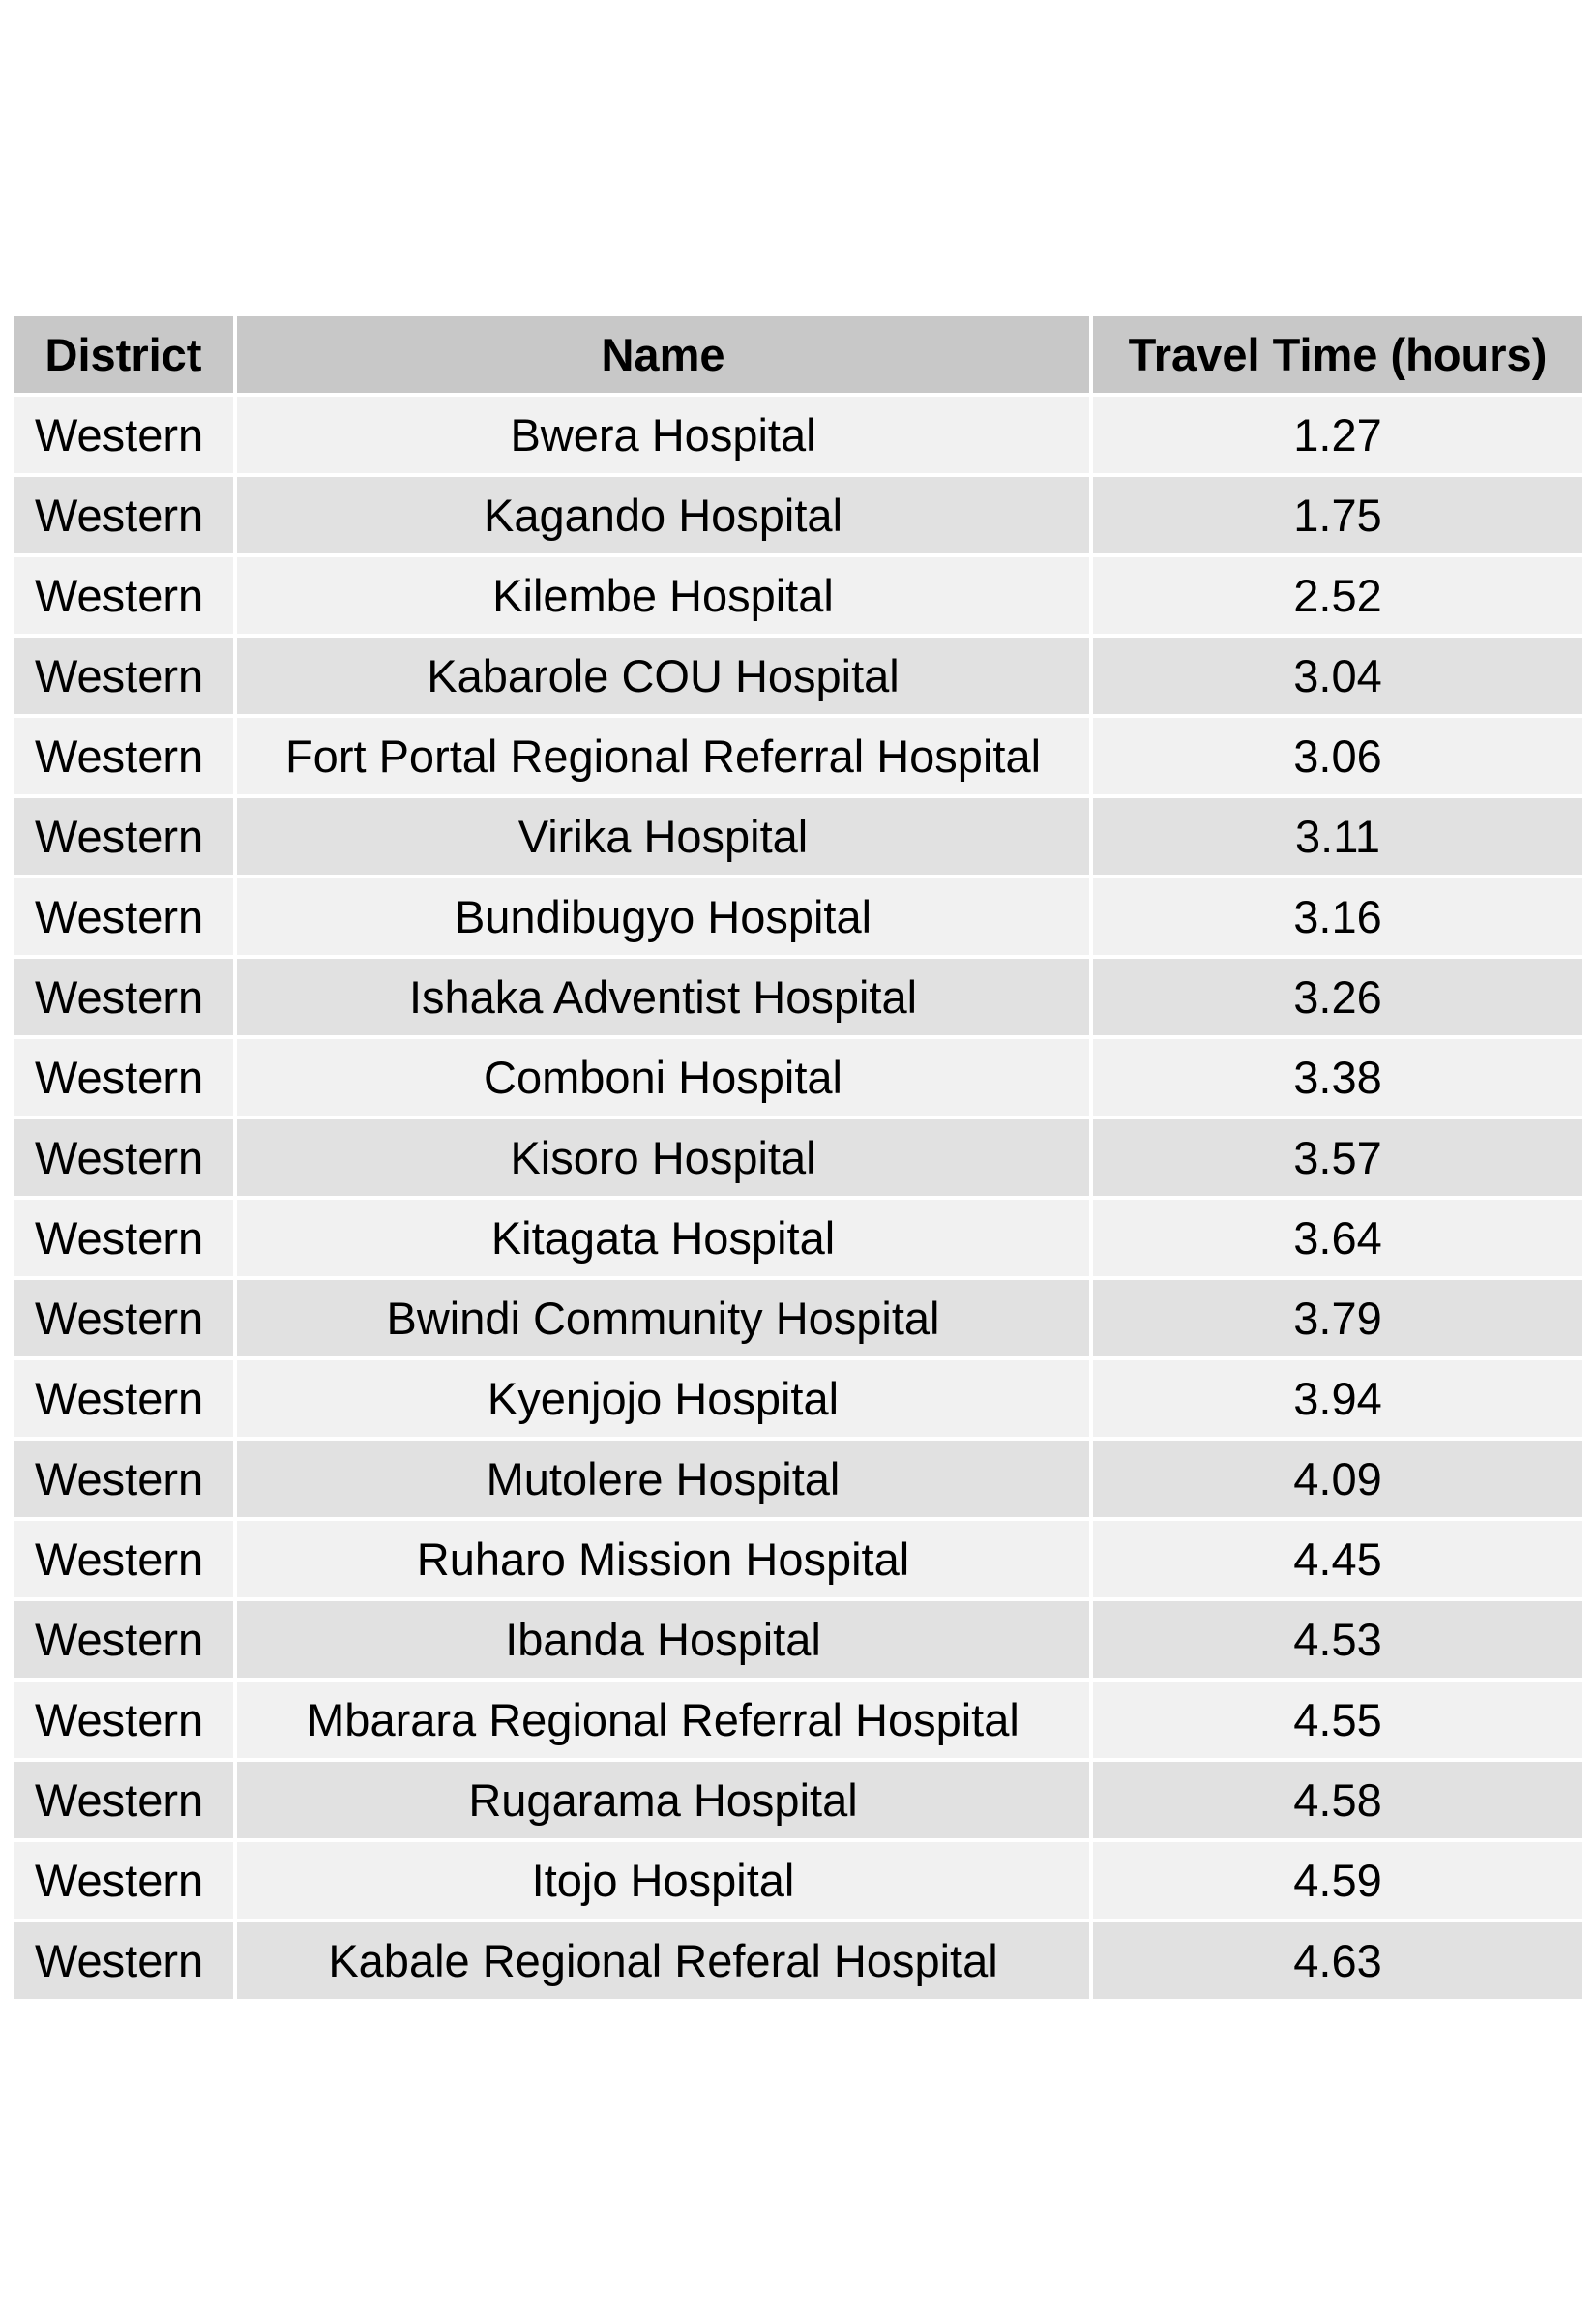  Describe the element at coordinates (1337, 918) in the screenshot. I see `cell-travel-time: 3.16` at that location.